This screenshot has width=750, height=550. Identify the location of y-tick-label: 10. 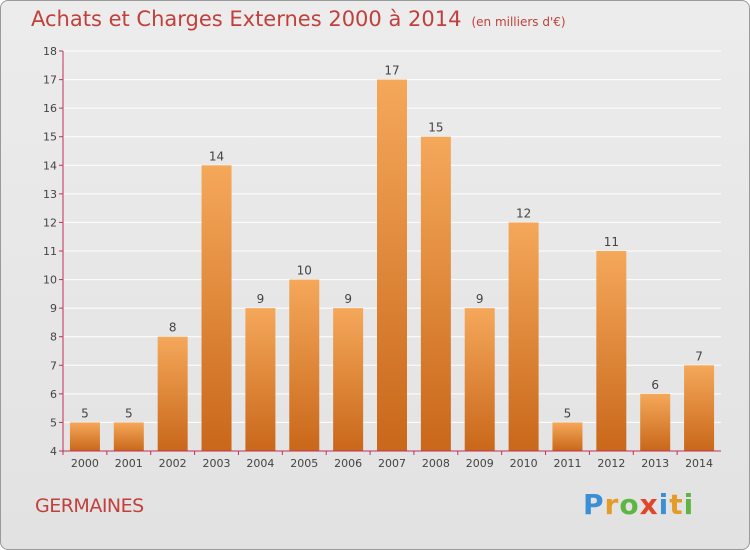
(50, 280).